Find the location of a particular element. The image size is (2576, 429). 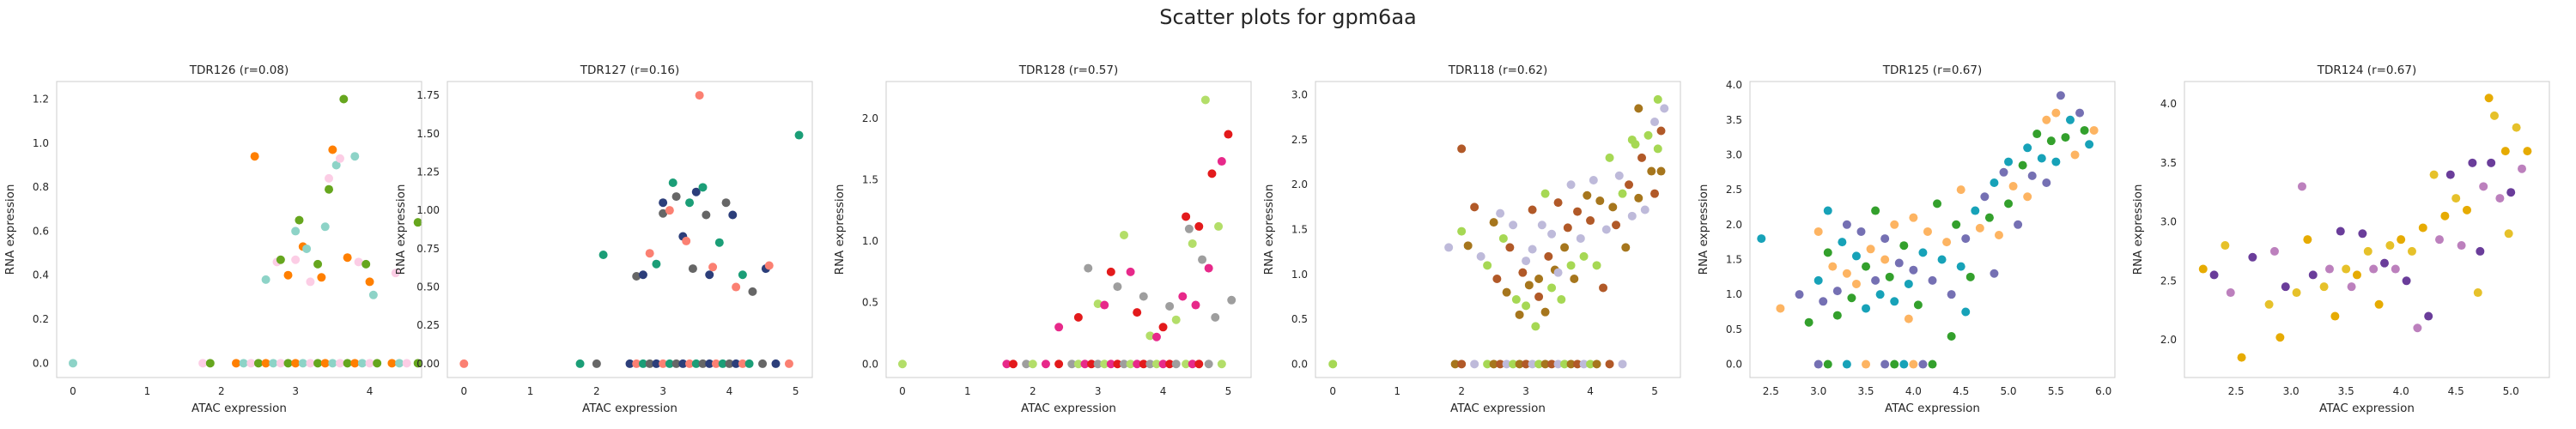

y-tick-label: 0.5 is located at coordinates (1299, 319).